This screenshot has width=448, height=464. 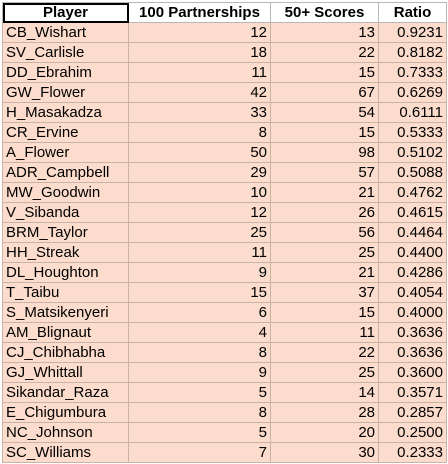 I want to click on cell-player: DL_Houghton, so click(x=65, y=272).